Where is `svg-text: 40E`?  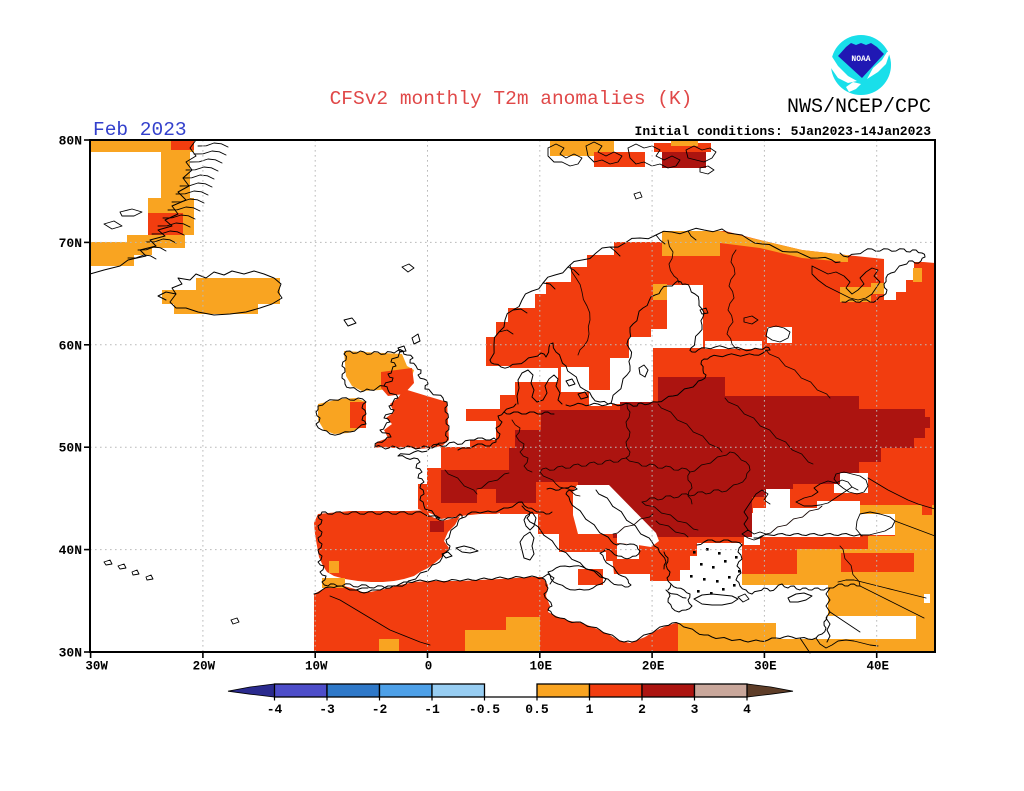 svg-text: 40E is located at coordinates (877, 667).